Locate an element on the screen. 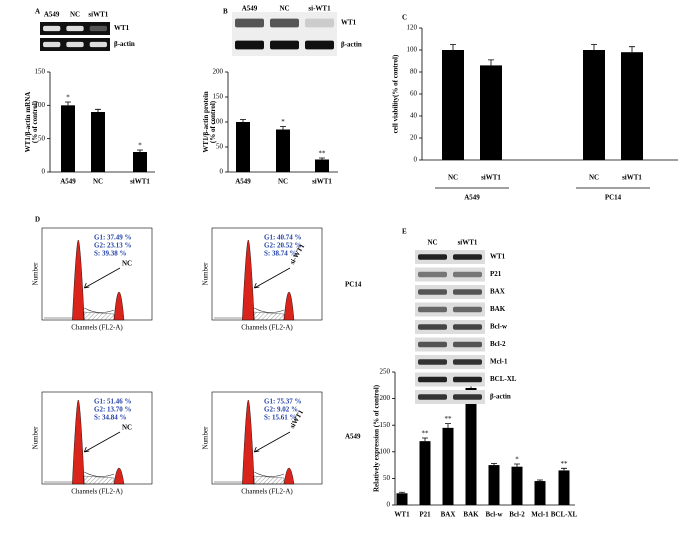 This screenshot has width=685, height=557. phase-stat: G2: 13.70 % is located at coordinates (113, 410).